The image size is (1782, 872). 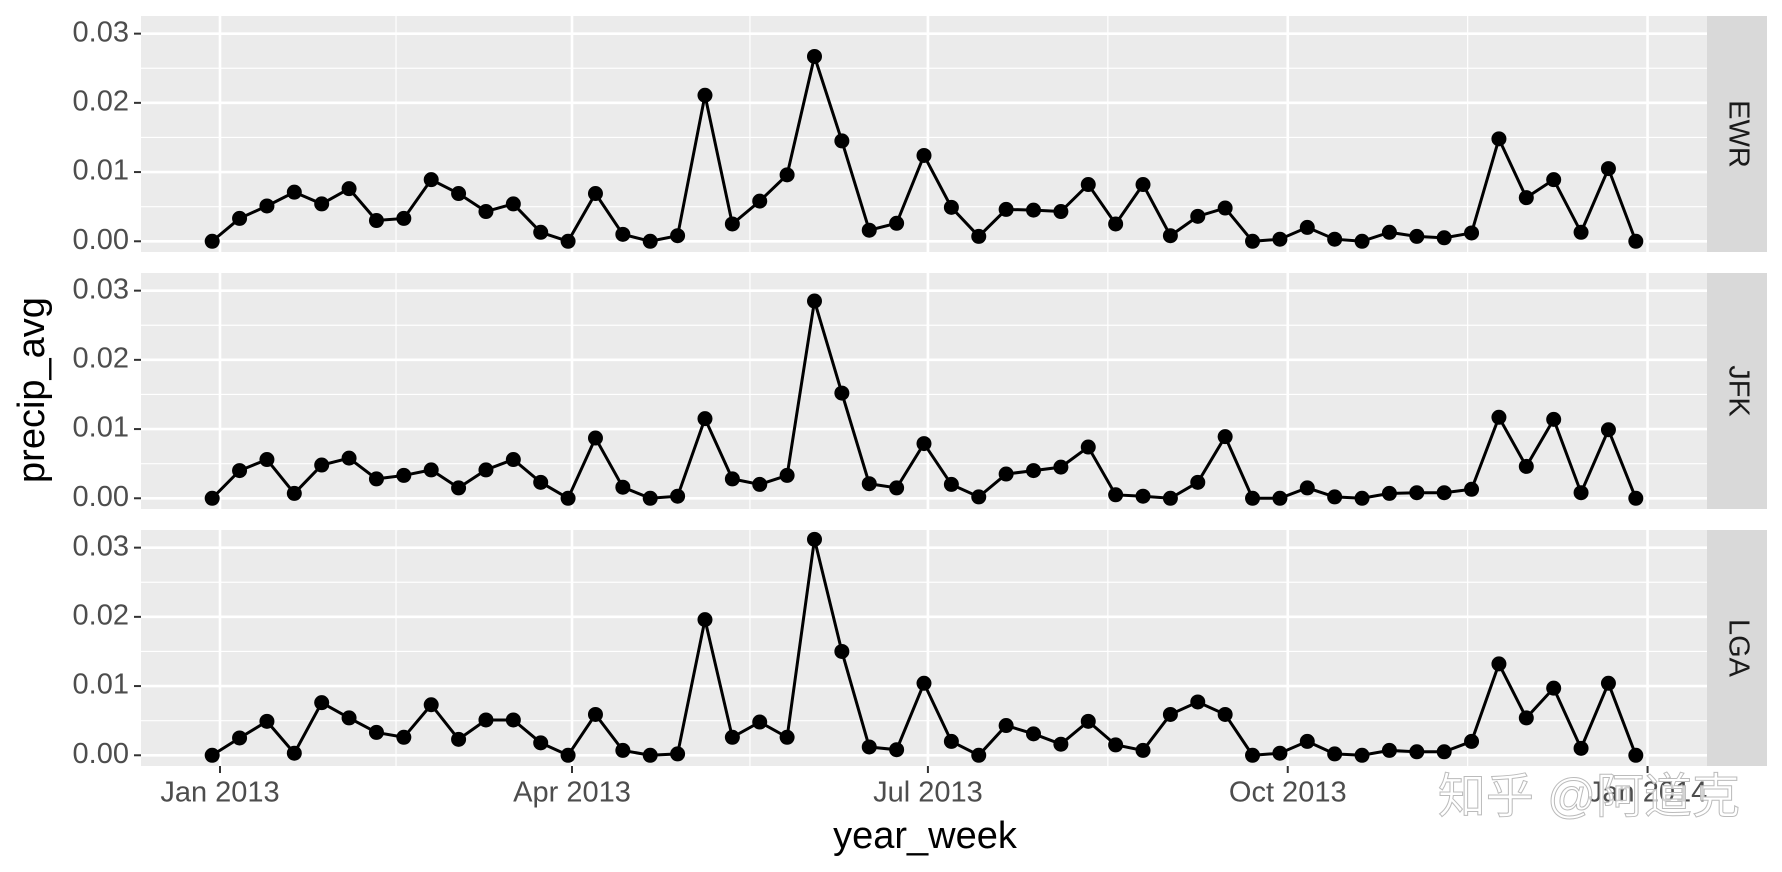 What do you see at coordinates (1647, 793) in the screenshot?
I see `x-tick-label: Jan 2014` at bounding box center [1647, 793].